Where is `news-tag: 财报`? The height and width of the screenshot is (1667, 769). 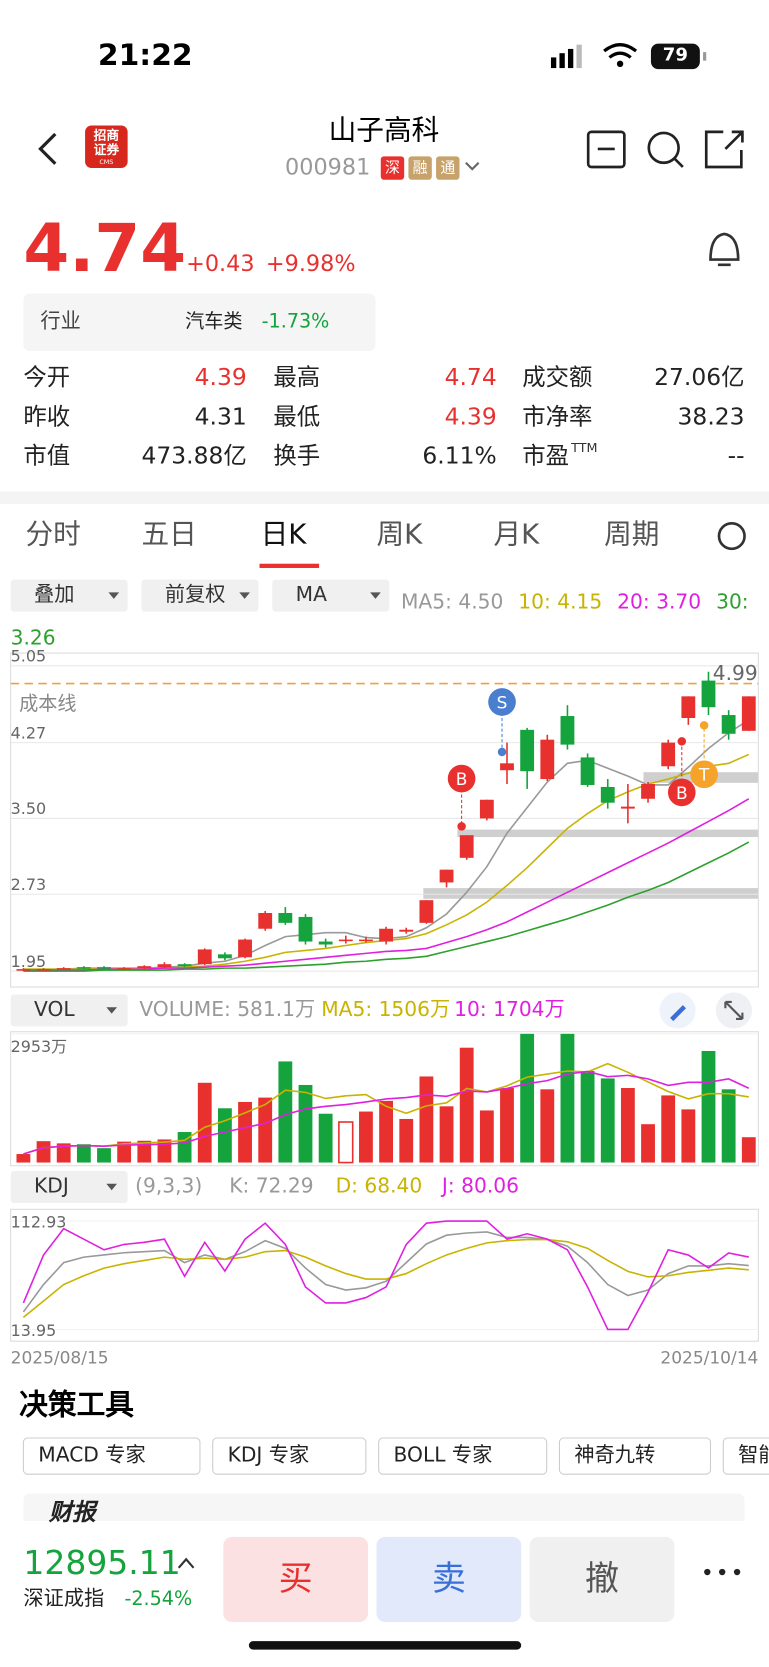 news-tag: 财报 is located at coordinates (72, 1513).